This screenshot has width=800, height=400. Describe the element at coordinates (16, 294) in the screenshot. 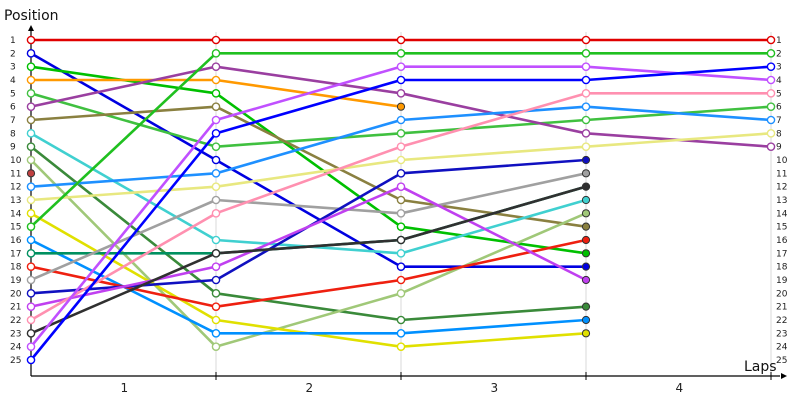

I see `y-tick-label-left: 20` at that location.